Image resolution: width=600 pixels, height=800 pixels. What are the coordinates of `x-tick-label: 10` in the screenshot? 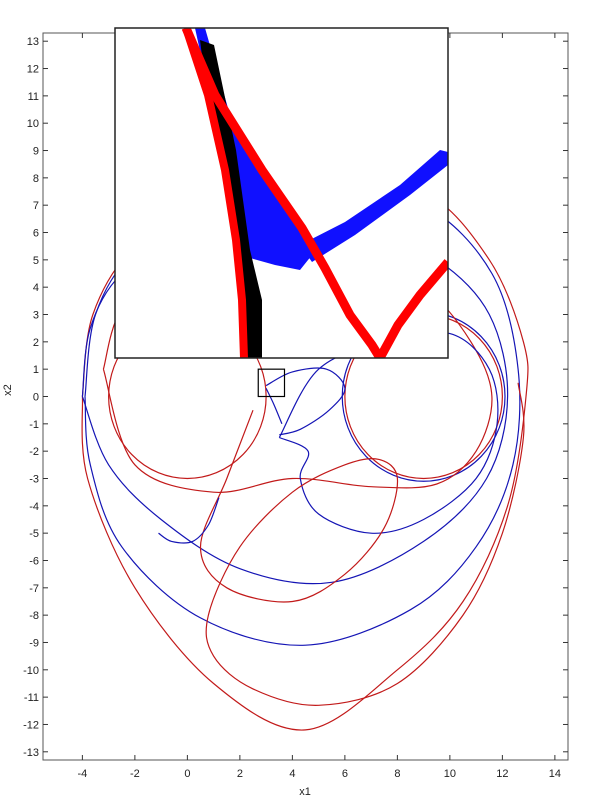 It's located at (450, 774).